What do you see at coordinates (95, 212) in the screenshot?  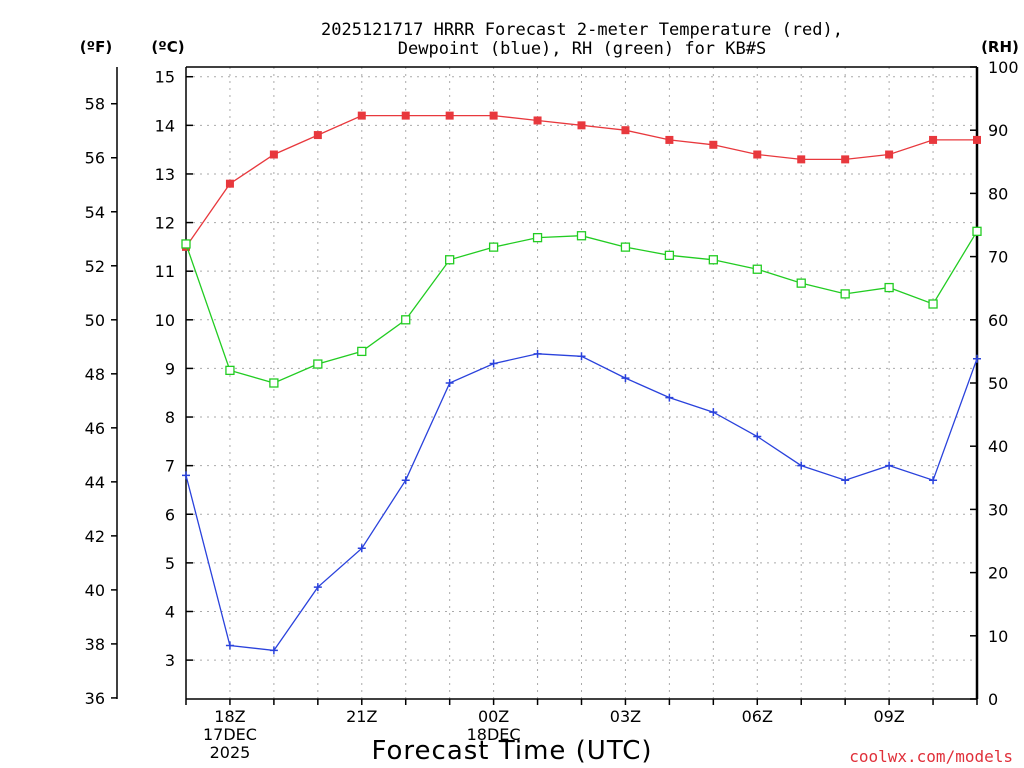 I see `fahrenheit-tick-label: 54` at bounding box center [95, 212].